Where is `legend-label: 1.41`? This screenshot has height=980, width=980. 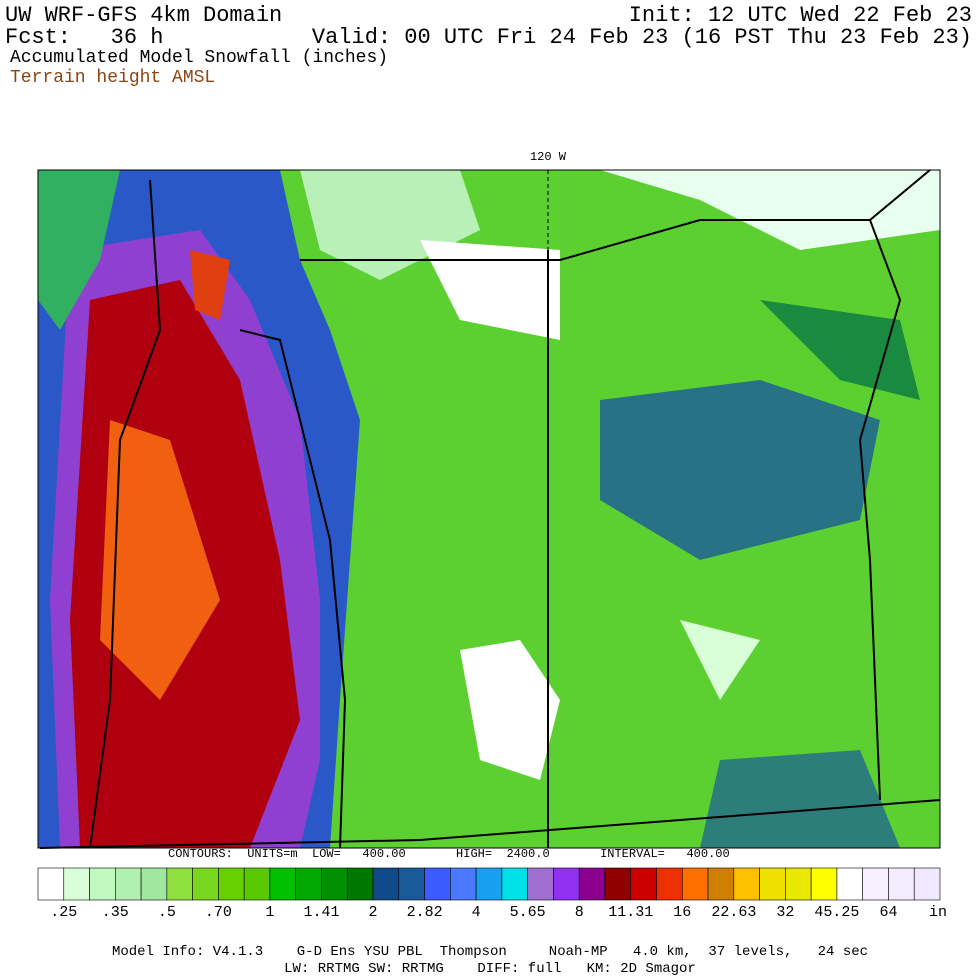 legend-label: 1.41 is located at coordinates (321, 912).